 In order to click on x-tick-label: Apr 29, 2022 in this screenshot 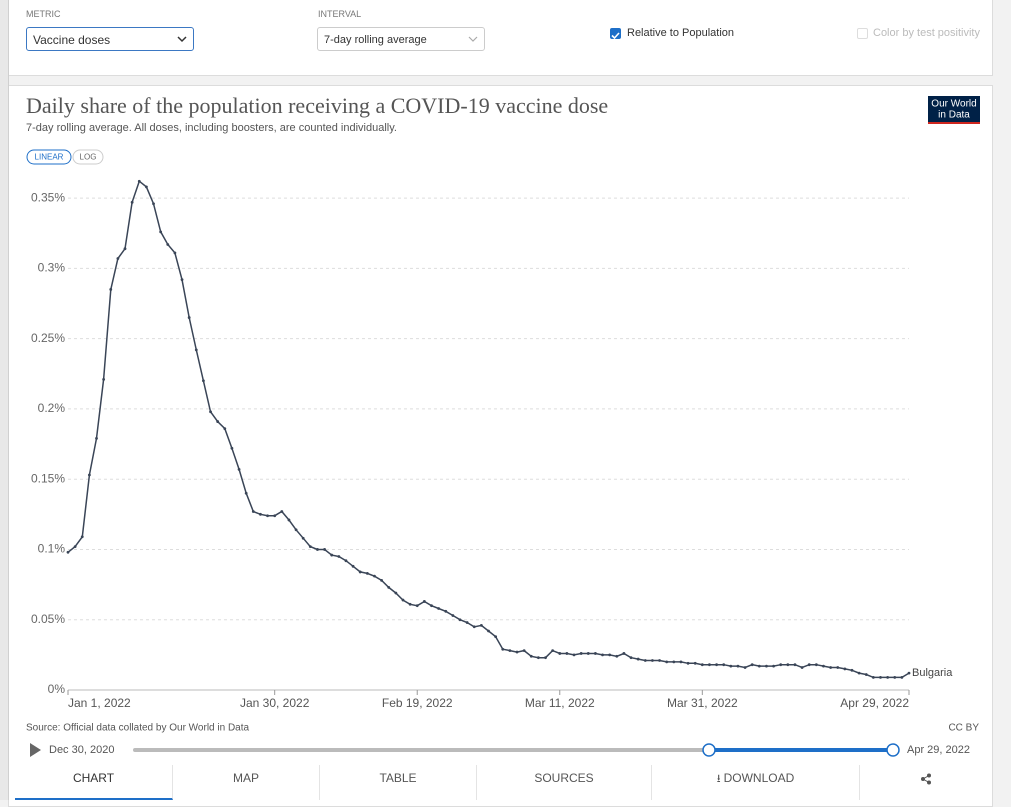, I will do `click(874, 703)`.